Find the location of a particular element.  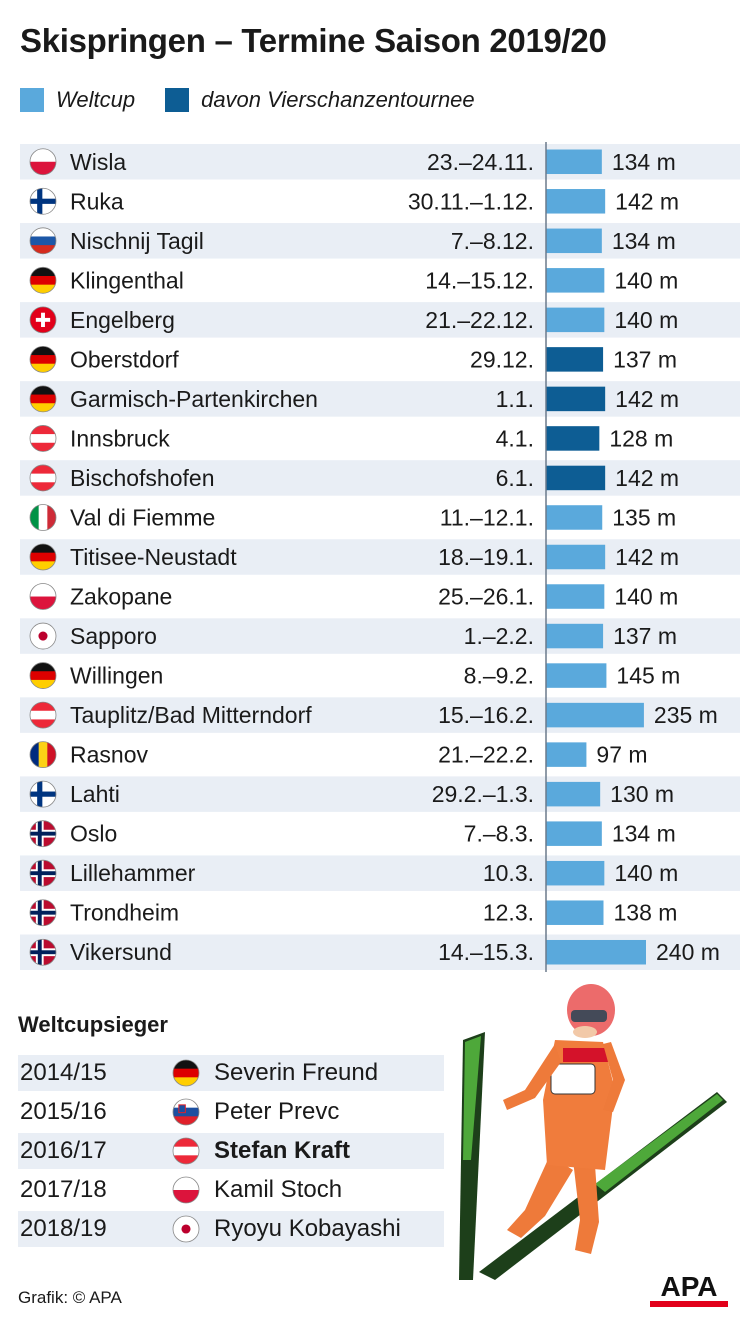

date-label: 10.3. is located at coordinates (508, 873).